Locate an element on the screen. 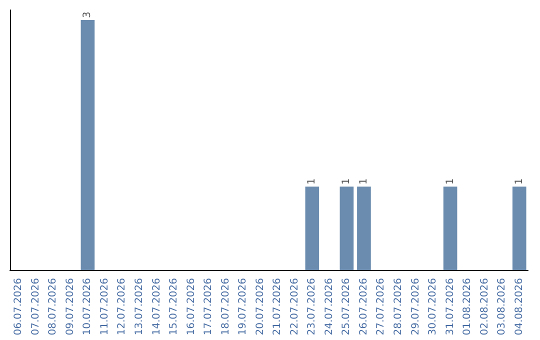 This screenshot has height=340, width=540. x-tick-label: 09.07.2026 is located at coordinates (70, 307).